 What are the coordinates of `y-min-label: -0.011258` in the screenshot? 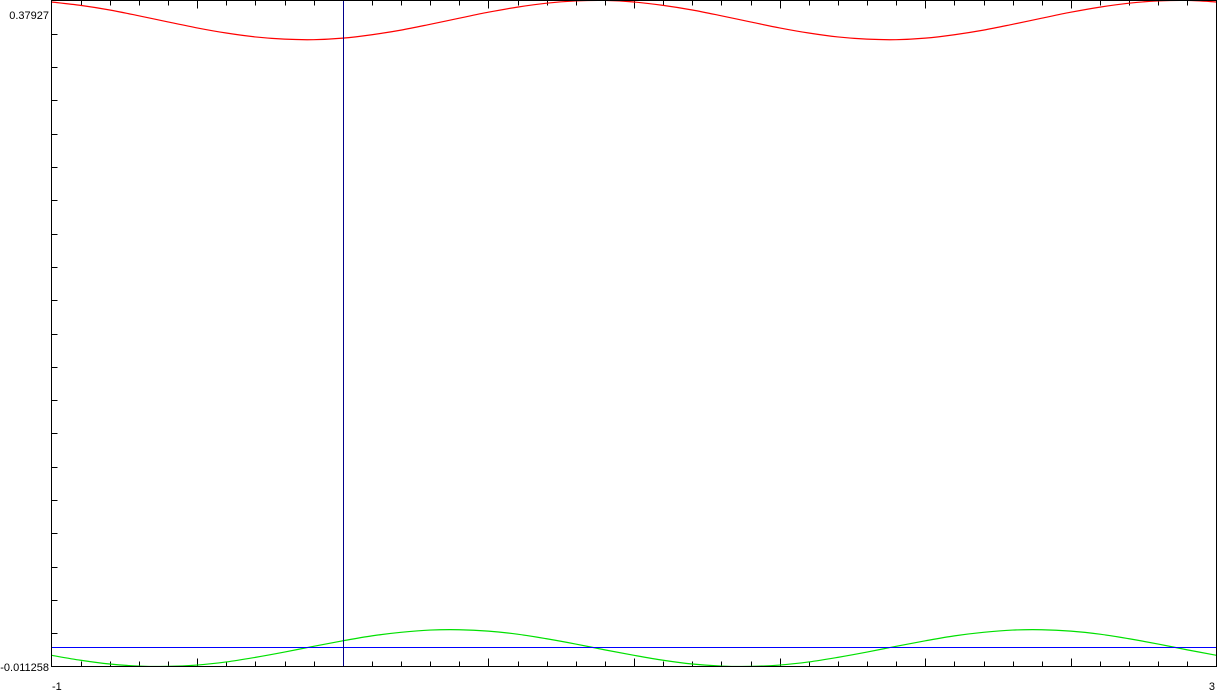 It's located at (24, 668).